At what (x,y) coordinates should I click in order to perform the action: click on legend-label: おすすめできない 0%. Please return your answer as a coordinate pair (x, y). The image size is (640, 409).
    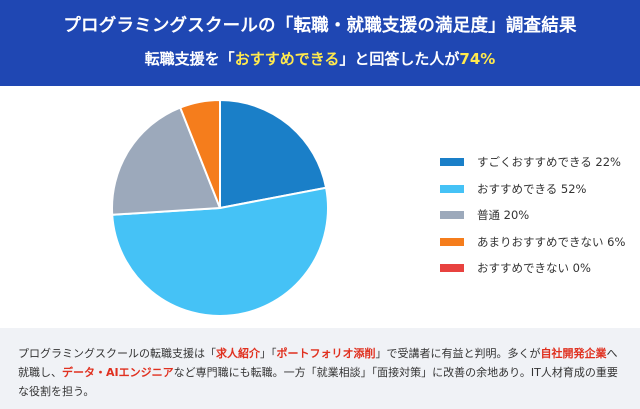
    Looking at the image, I should click on (534, 268).